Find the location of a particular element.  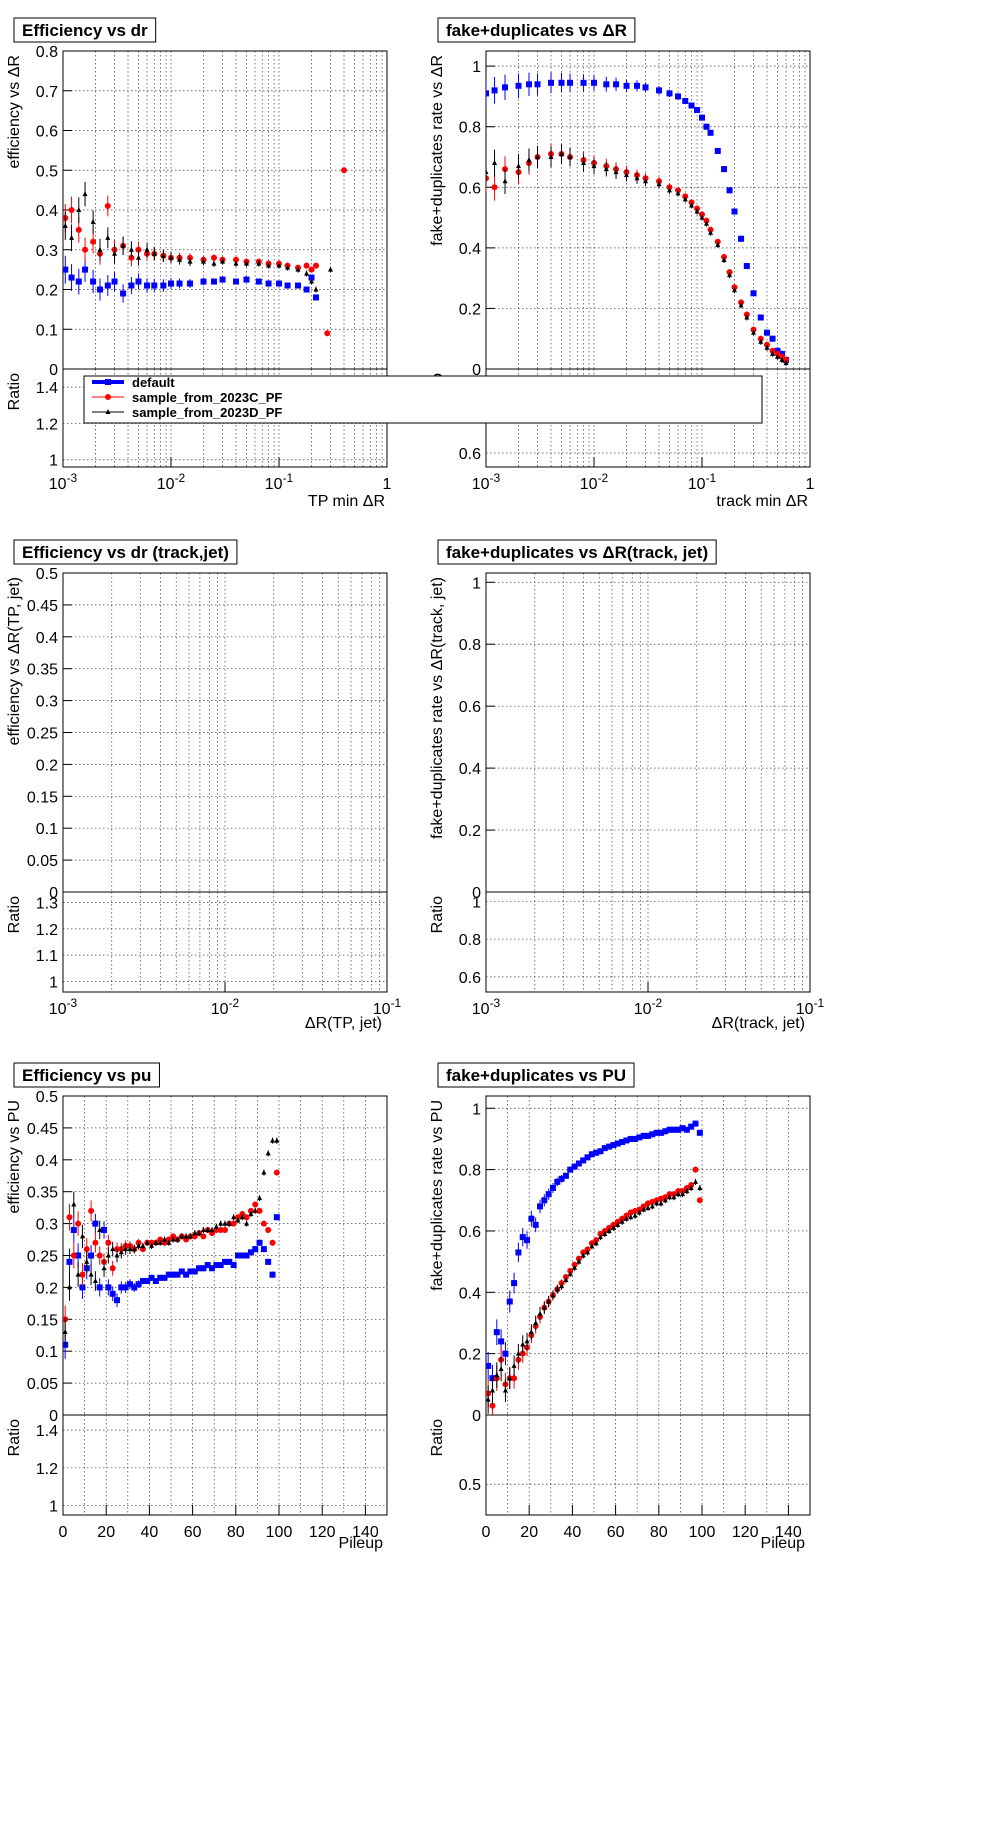

x-tick-label: 20 is located at coordinates (106, 1532).